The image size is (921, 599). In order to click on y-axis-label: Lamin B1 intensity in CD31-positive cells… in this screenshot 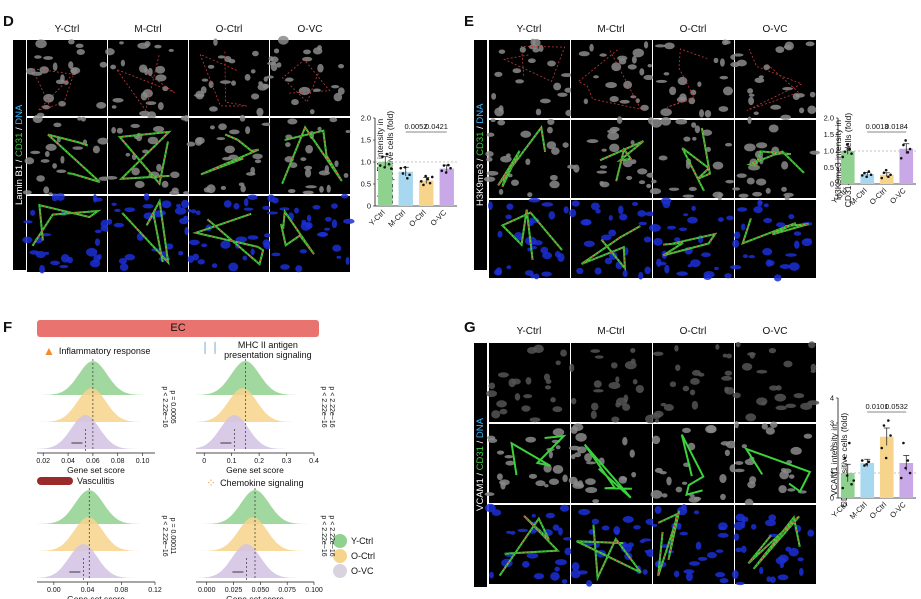, I will do `click(385, 158)`.